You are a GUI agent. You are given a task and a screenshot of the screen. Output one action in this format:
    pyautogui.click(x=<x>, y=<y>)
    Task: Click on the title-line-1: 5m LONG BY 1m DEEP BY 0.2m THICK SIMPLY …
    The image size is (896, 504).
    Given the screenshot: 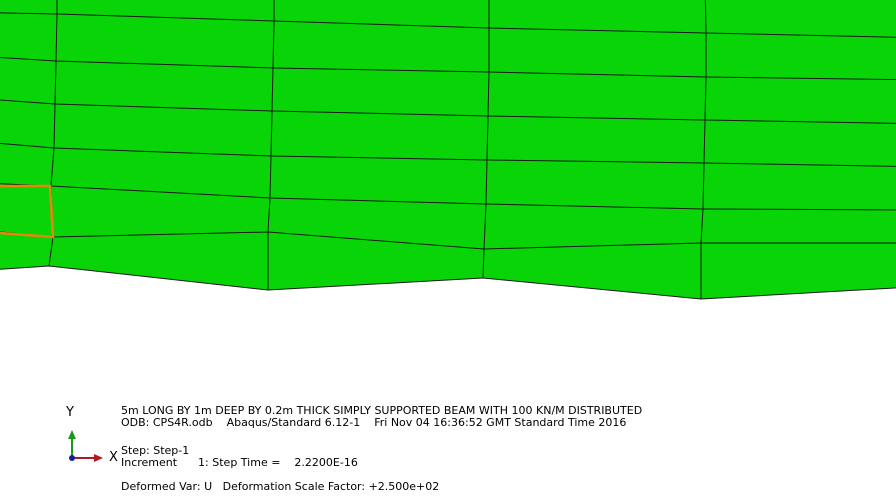 What is the action you would take?
    pyautogui.click(x=382, y=410)
    